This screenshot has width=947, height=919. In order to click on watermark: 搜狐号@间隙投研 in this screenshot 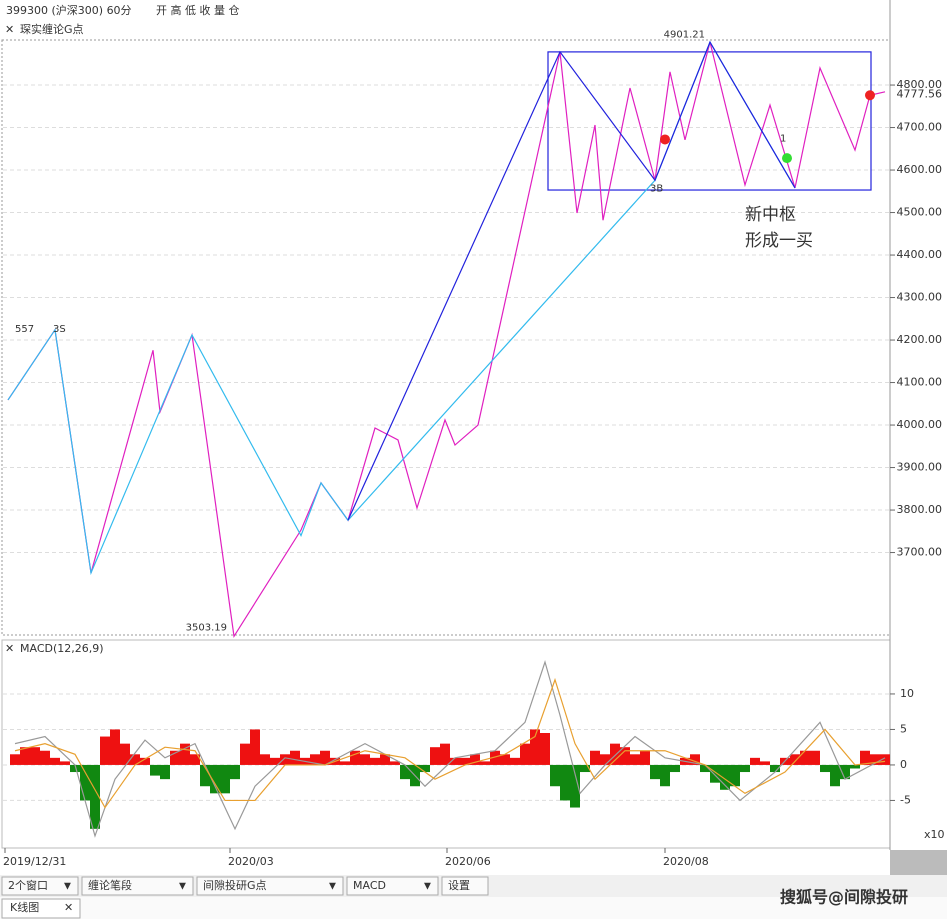, I will do `click(844, 897)`.